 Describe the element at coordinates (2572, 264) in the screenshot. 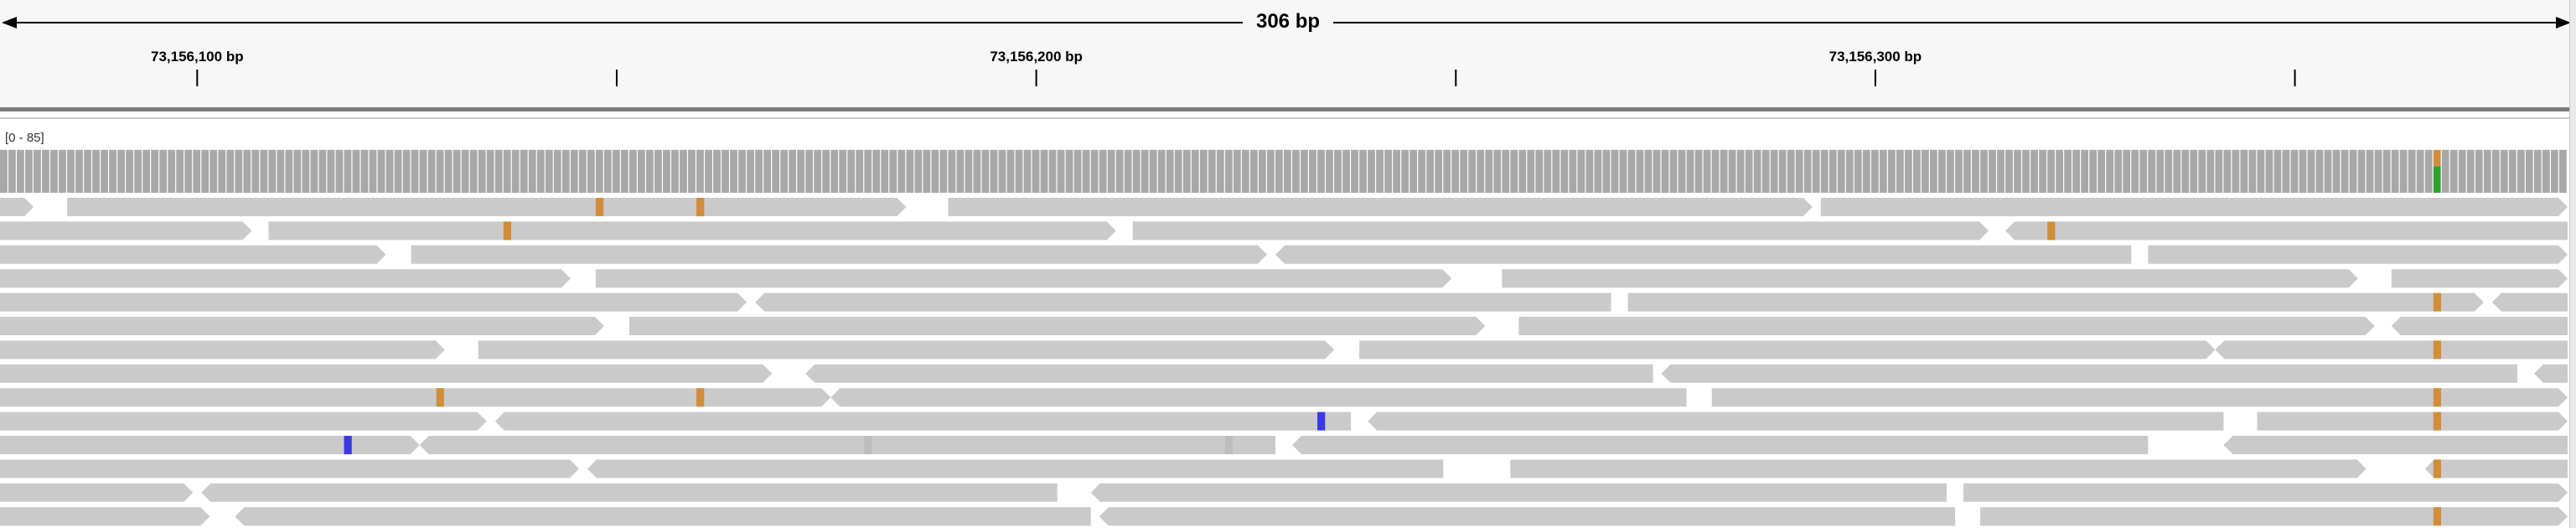

I see `vertical-scrollbar` at that location.